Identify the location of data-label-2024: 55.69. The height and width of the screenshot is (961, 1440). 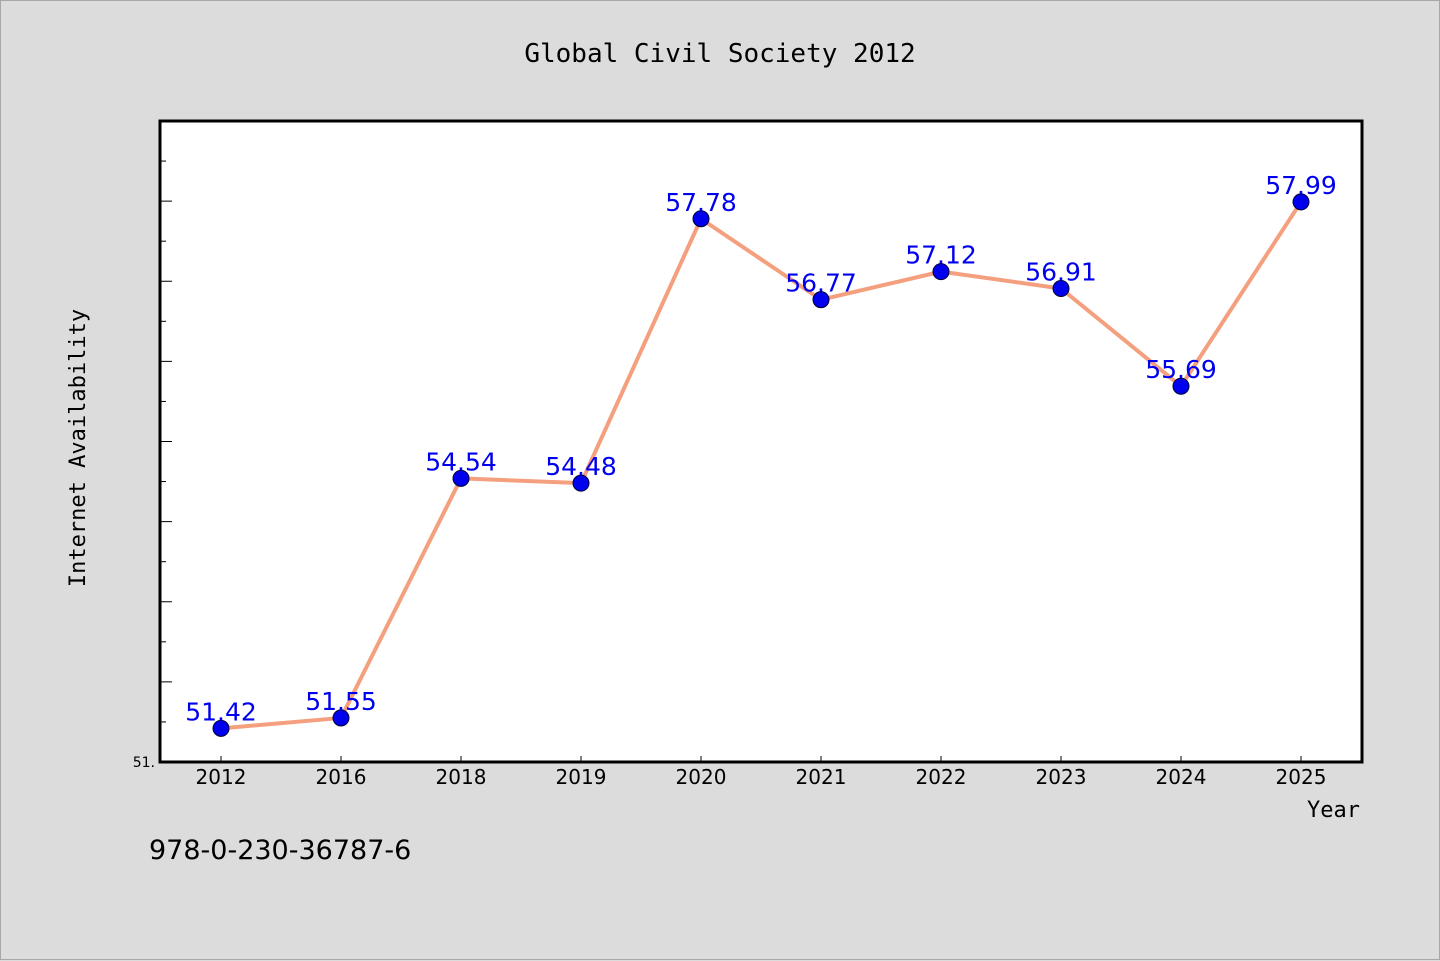
(1181, 369).